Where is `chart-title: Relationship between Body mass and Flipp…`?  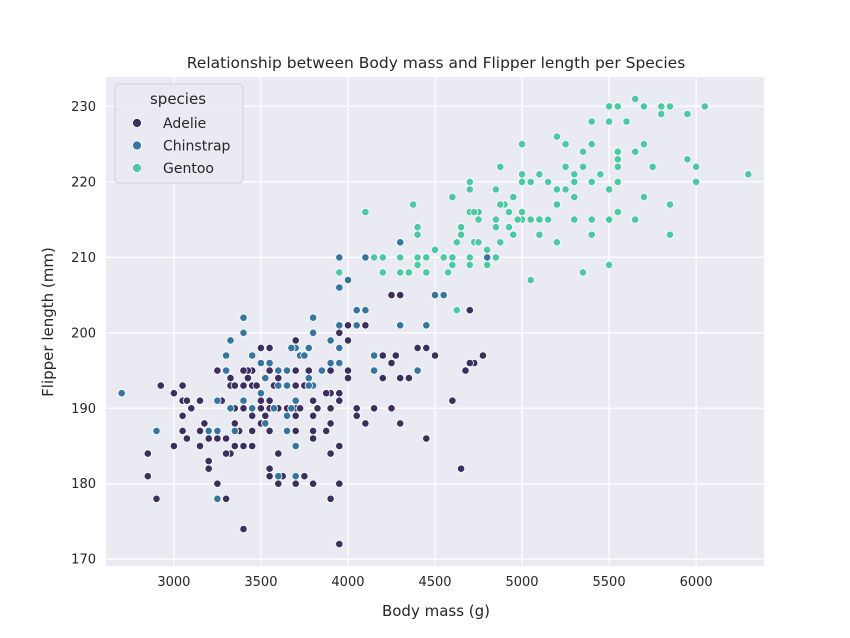
chart-title: Relationship between Body mass and Flipp… is located at coordinates (436, 63).